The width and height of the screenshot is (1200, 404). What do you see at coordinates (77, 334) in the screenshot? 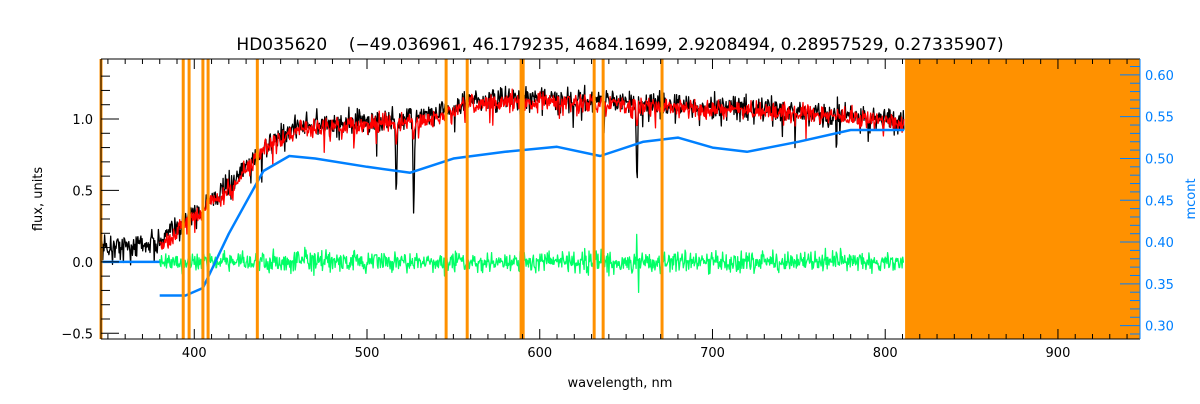
I see `y-tick-label: −0.5` at bounding box center [77, 334].